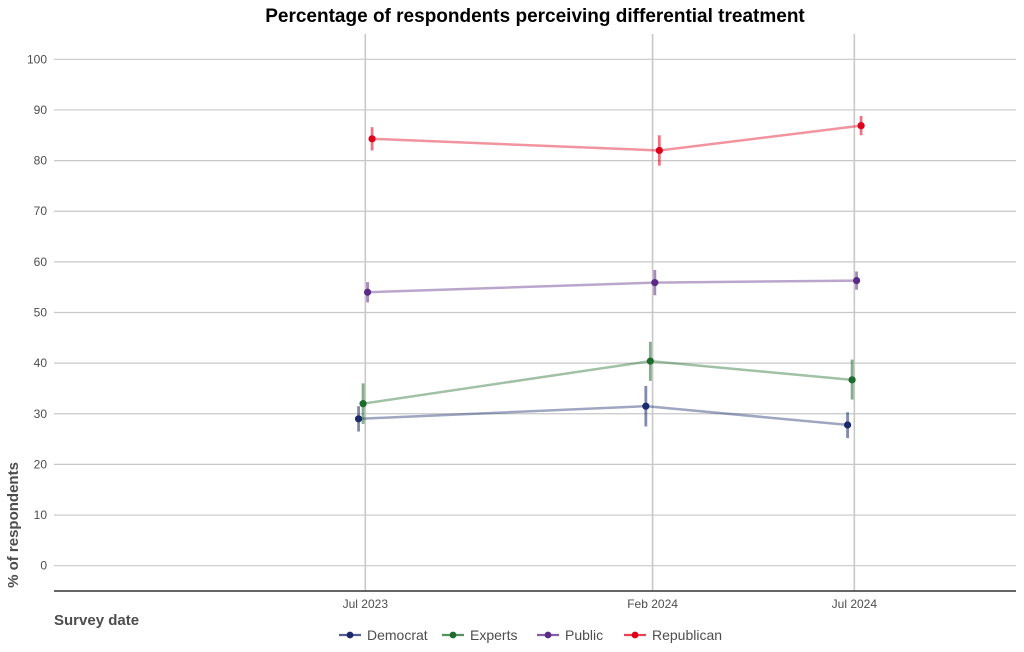  I want to click on y-tick-label: 0, so click(43, 566).